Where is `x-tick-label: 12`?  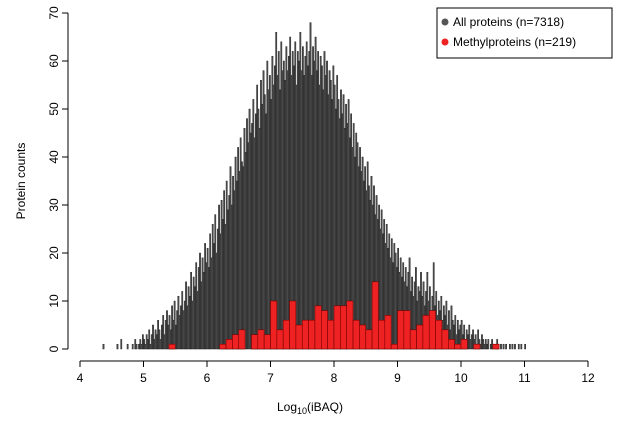 x-tick-label: 12 is located at coordinates (588, 378).